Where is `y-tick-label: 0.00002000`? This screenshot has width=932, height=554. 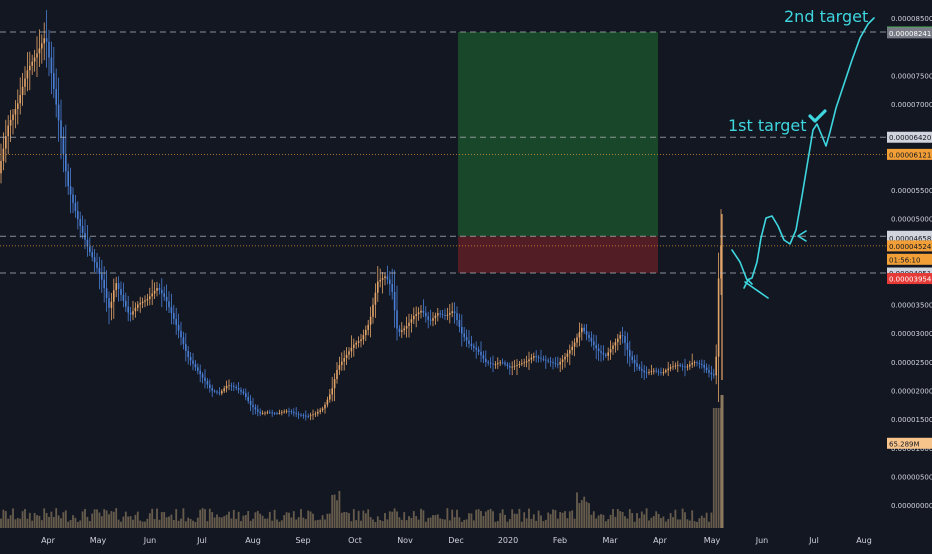
y-tick-label: 0.00002000 is located at coordinates (911, 392).